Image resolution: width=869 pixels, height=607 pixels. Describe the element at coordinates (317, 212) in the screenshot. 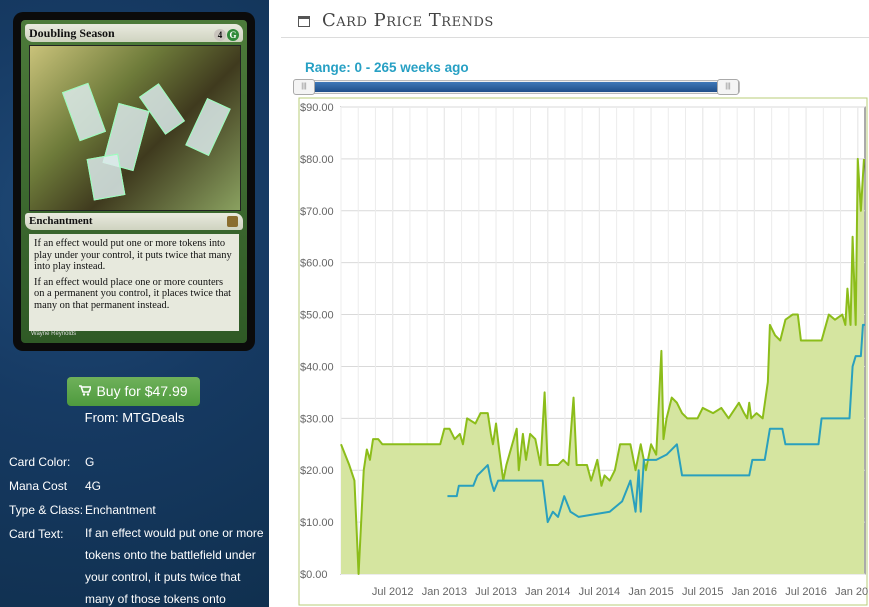

I see `y-tick-label: $70.00` at that location.